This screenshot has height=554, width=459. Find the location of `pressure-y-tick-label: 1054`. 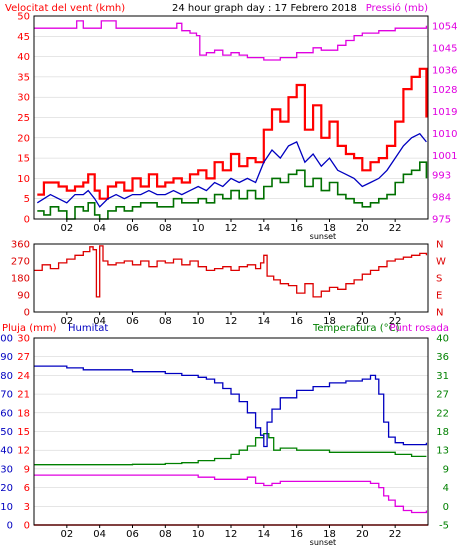

pressure-y-tick-label: 1054 is located at coordinates (444, 26).